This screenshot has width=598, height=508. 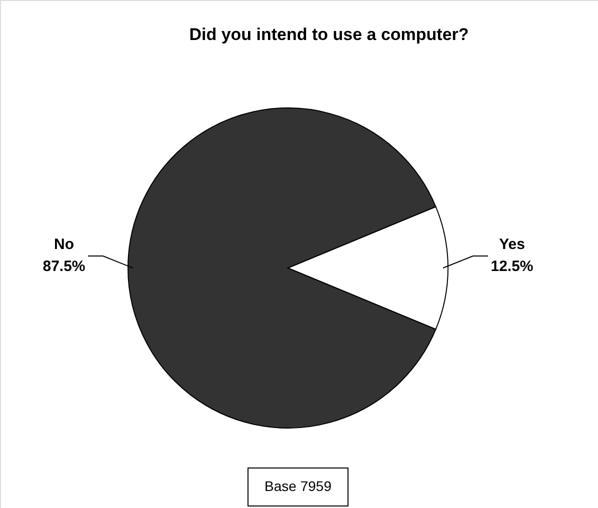 What do you see at coordinates (512, 266) in the screenshot?
I see `data-label: 12.5%` at bounding box center [512, 266].